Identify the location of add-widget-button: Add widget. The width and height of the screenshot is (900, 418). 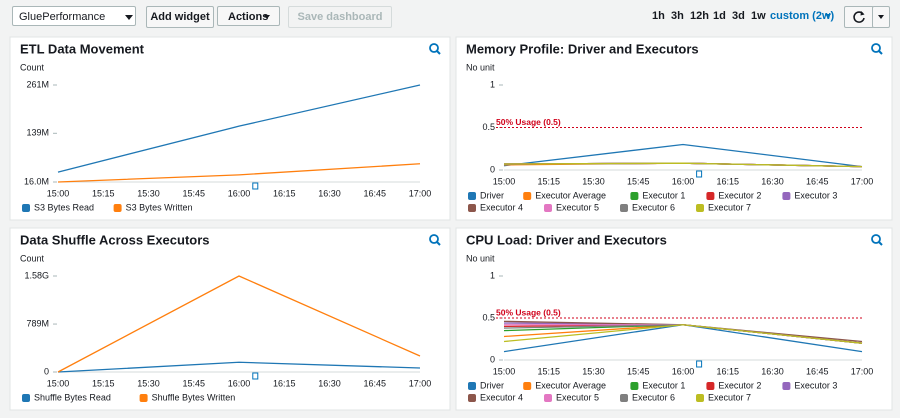
(180, 17).